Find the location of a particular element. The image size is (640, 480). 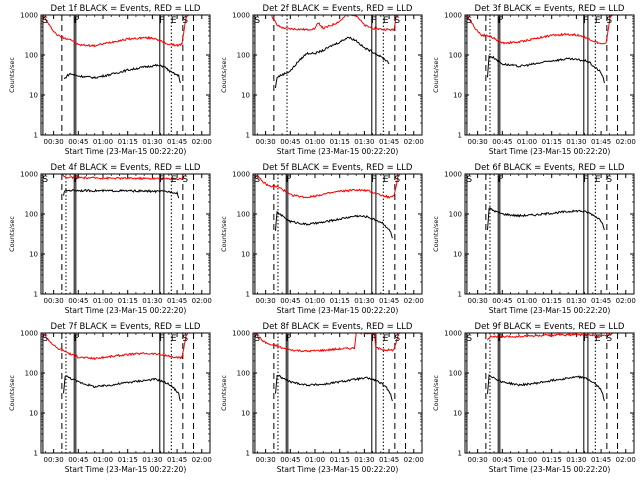

panel-title: Det 9f BLACK = Events, RED = LLD is located at coordinates (550, 327).